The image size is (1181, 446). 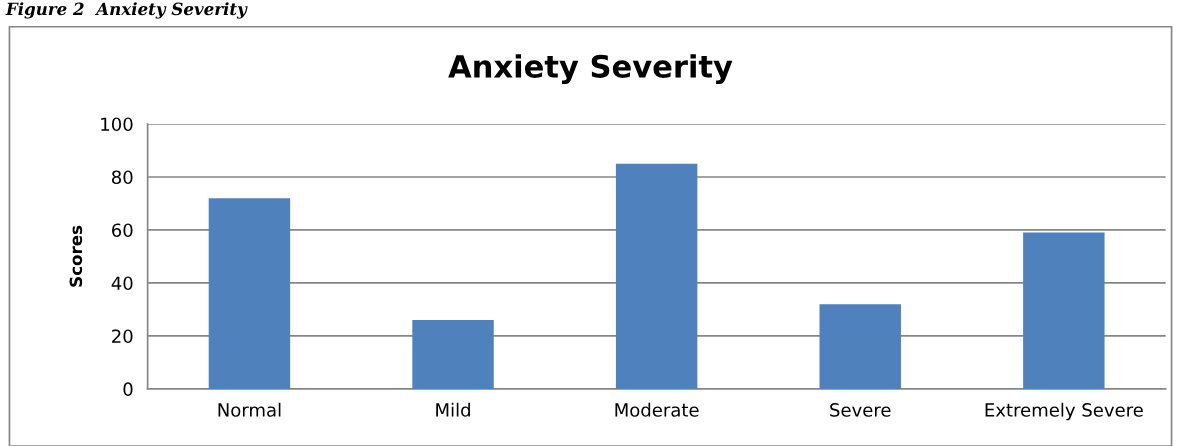 I want to click on y-tick-label: 80, so click(x=122, y=177).